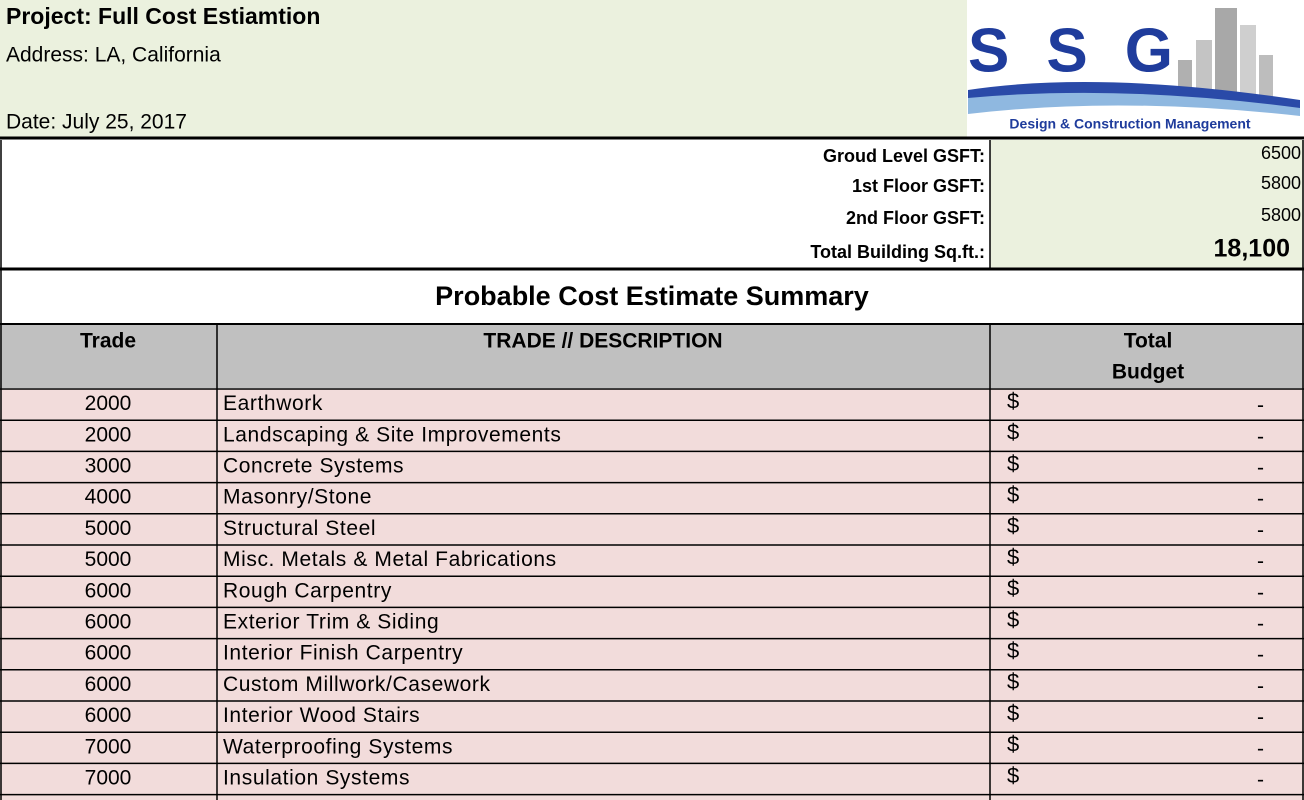 The image size is (1304, 800). I want to click on trade-description: Masonry/Stone, so click(297, 497).